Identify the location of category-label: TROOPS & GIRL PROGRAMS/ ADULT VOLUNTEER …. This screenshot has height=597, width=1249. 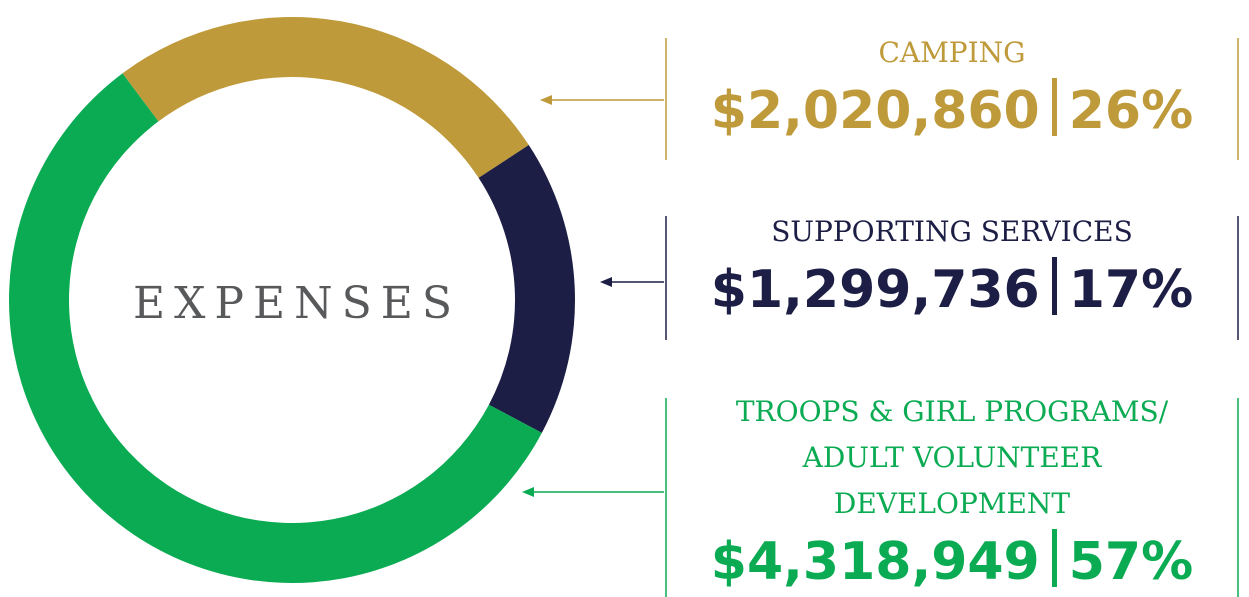
(952, 457).